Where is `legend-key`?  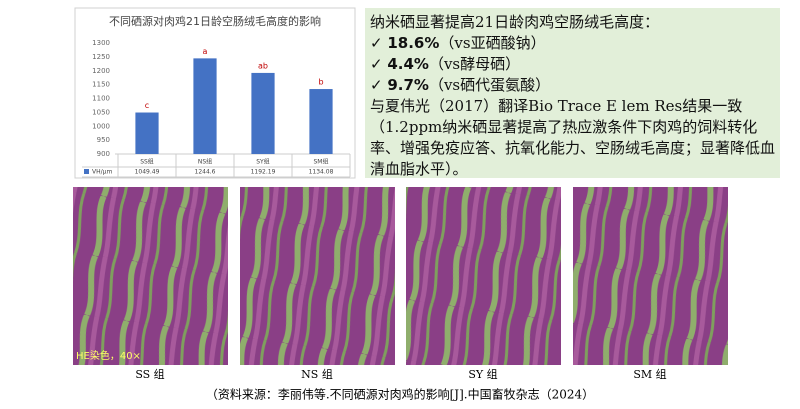 legend-key is located at coordinates (86, 171).